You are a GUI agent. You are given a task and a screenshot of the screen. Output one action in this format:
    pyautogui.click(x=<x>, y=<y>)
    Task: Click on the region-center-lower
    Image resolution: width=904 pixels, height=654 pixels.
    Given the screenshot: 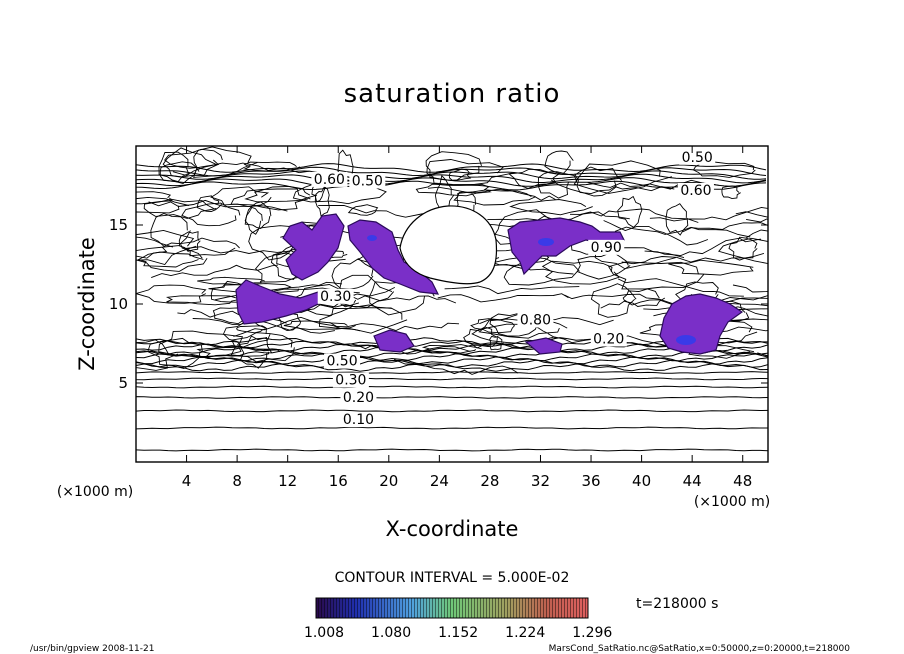 What is the action you would take?
    pyautogui.click(x=394, y=341)
    